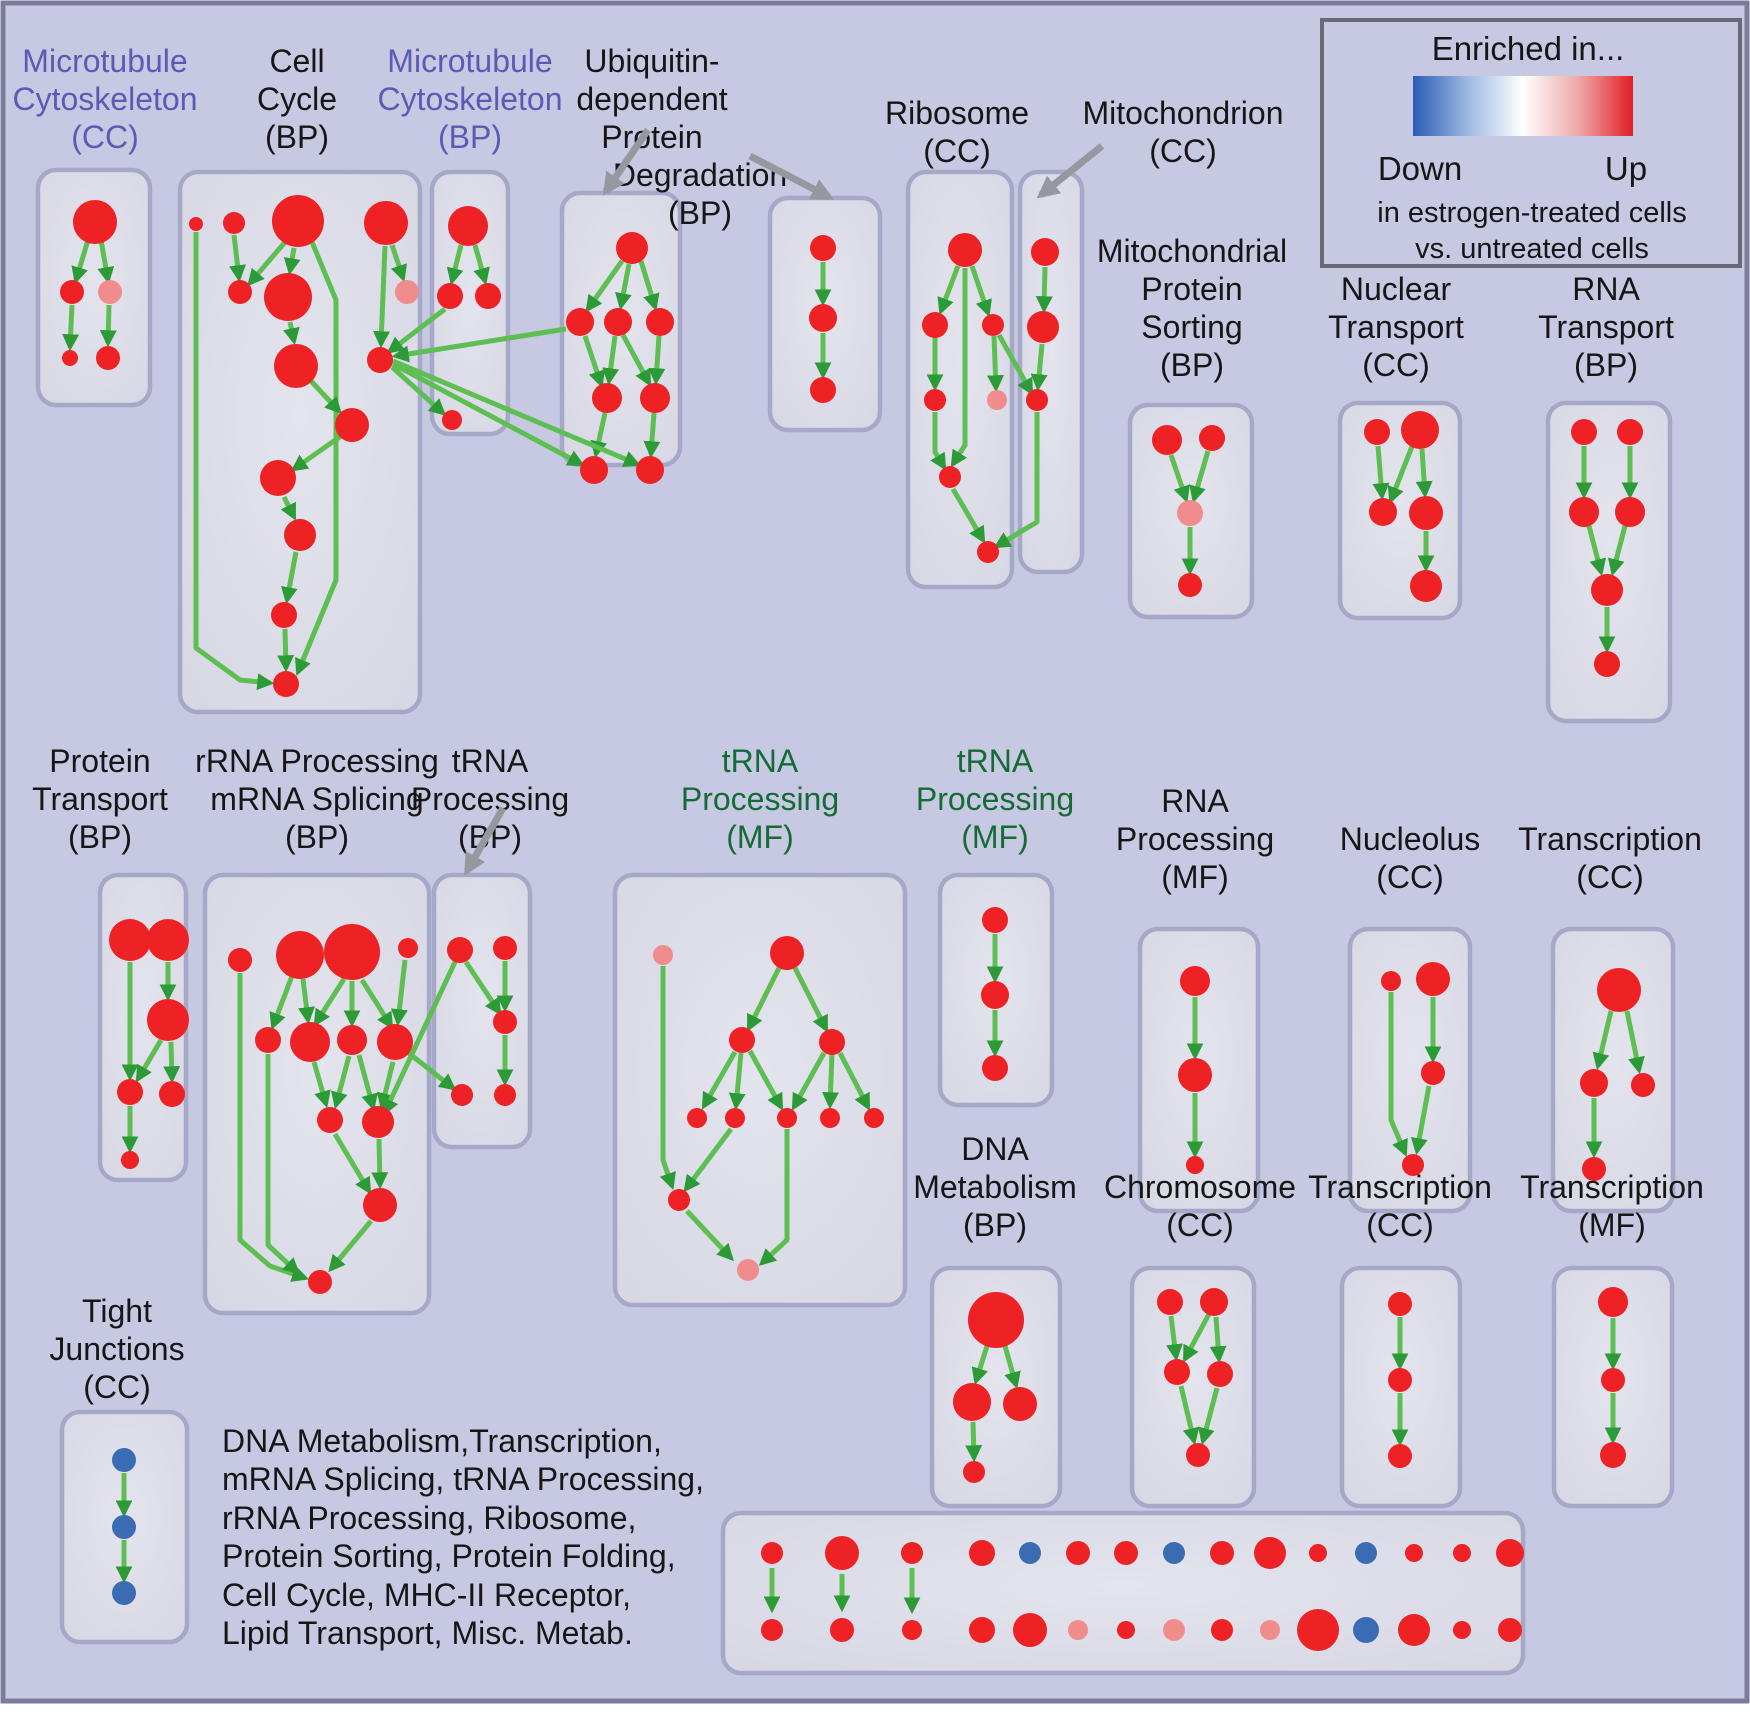 The height and width of the screenshot is (1715, 1750). I want to click on cluster-label-microtubule-cytoskeleton-bp-line1: Cytoskeleton, so click(470, 99).